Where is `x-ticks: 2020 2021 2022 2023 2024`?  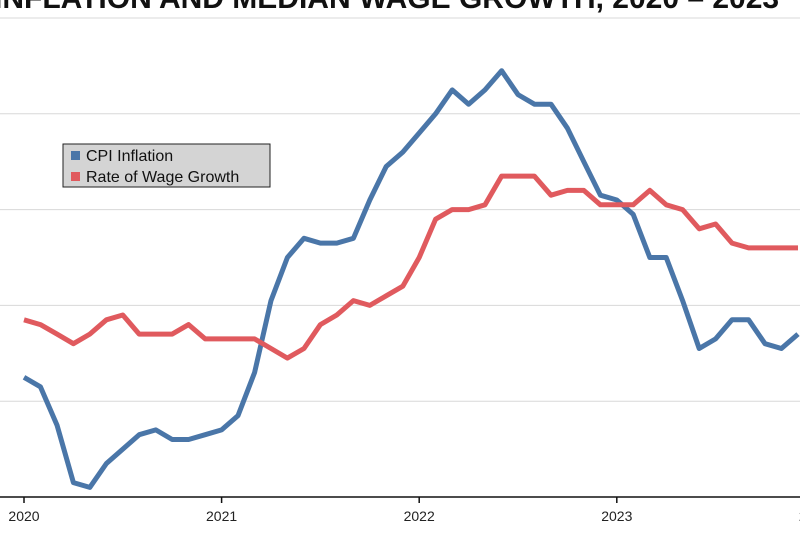 x-ticks: 2020 2021 2022 2023 2024 is located at coordinates (404, 510).